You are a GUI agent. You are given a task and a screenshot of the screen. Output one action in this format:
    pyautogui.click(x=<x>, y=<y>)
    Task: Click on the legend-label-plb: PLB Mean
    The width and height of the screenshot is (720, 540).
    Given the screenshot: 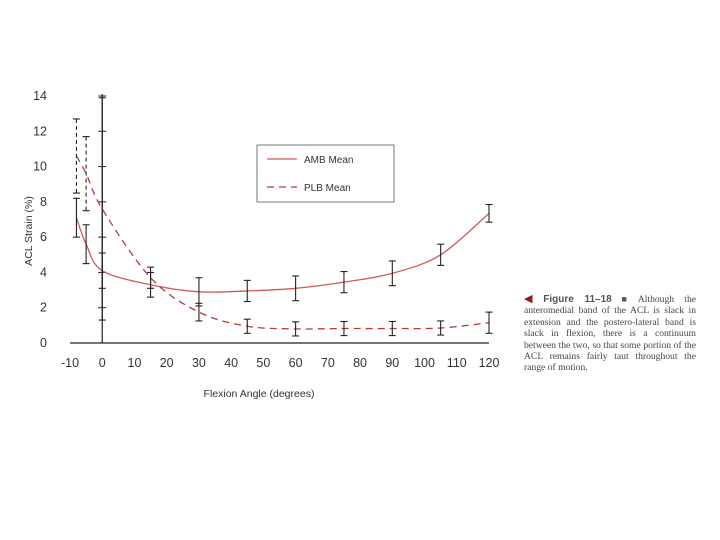 What is the action you would take?
    pyautogui.click(x=327, y=188)
    